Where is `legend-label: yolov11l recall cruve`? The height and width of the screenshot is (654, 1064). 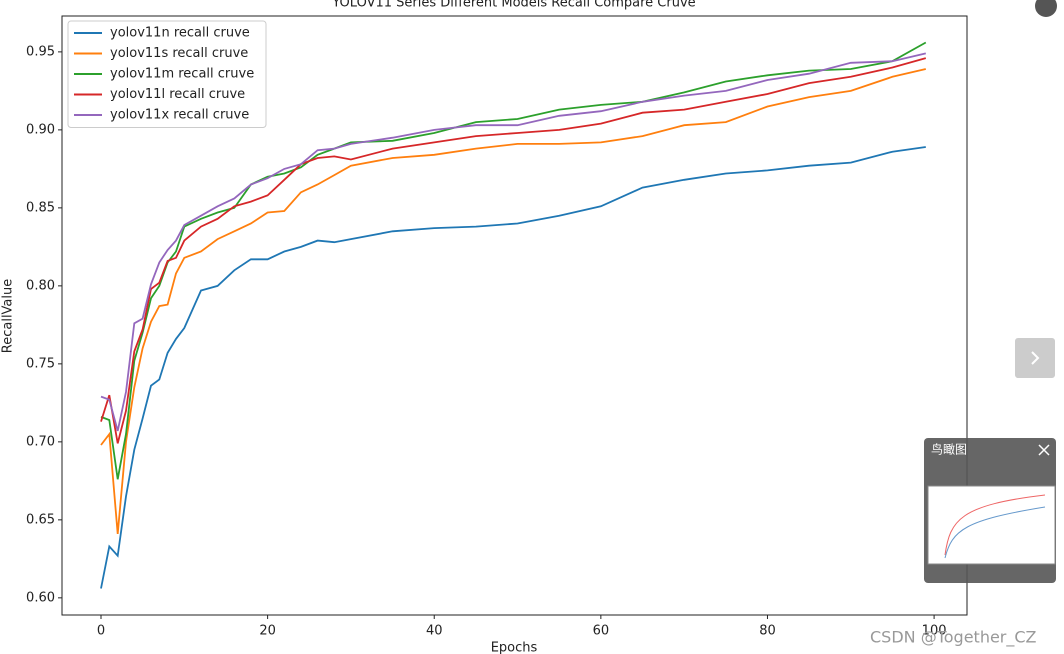
legend-label: yolov11l recall cruve is located at coordinates (177, 94).